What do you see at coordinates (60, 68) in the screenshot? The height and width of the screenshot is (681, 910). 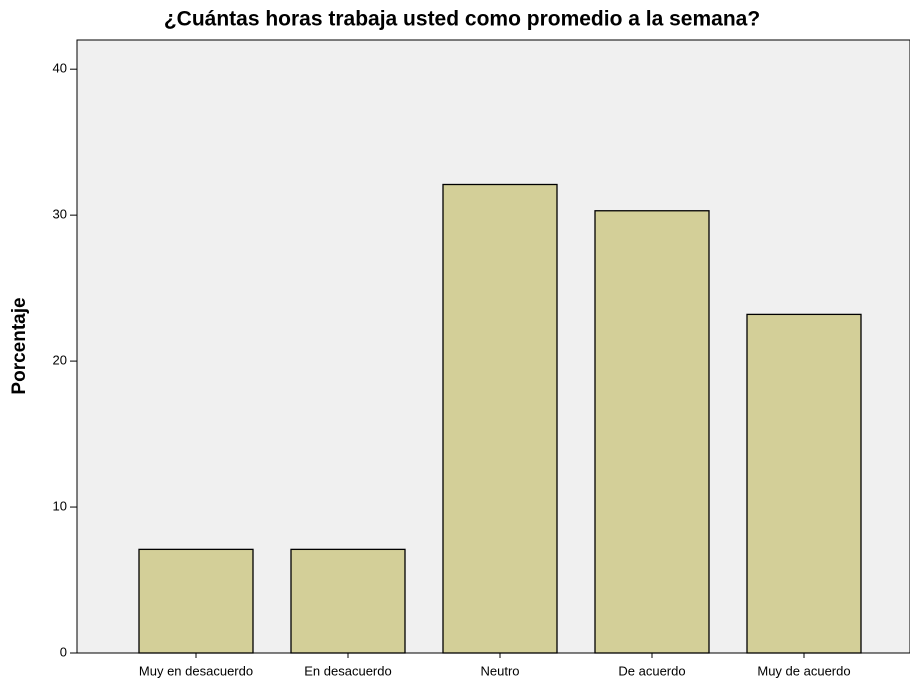 I see `y-tick-label: 40` at bounding box center [60, 68].